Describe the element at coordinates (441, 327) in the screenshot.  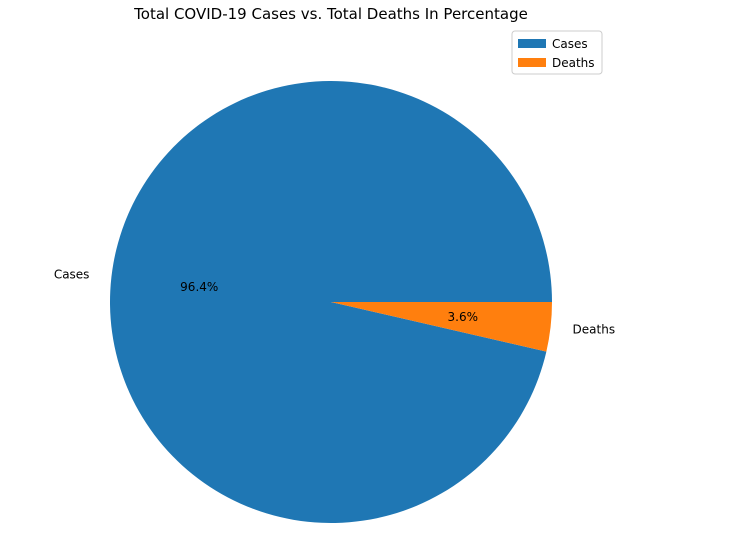
I see `pie-slice-deaths` at that location.